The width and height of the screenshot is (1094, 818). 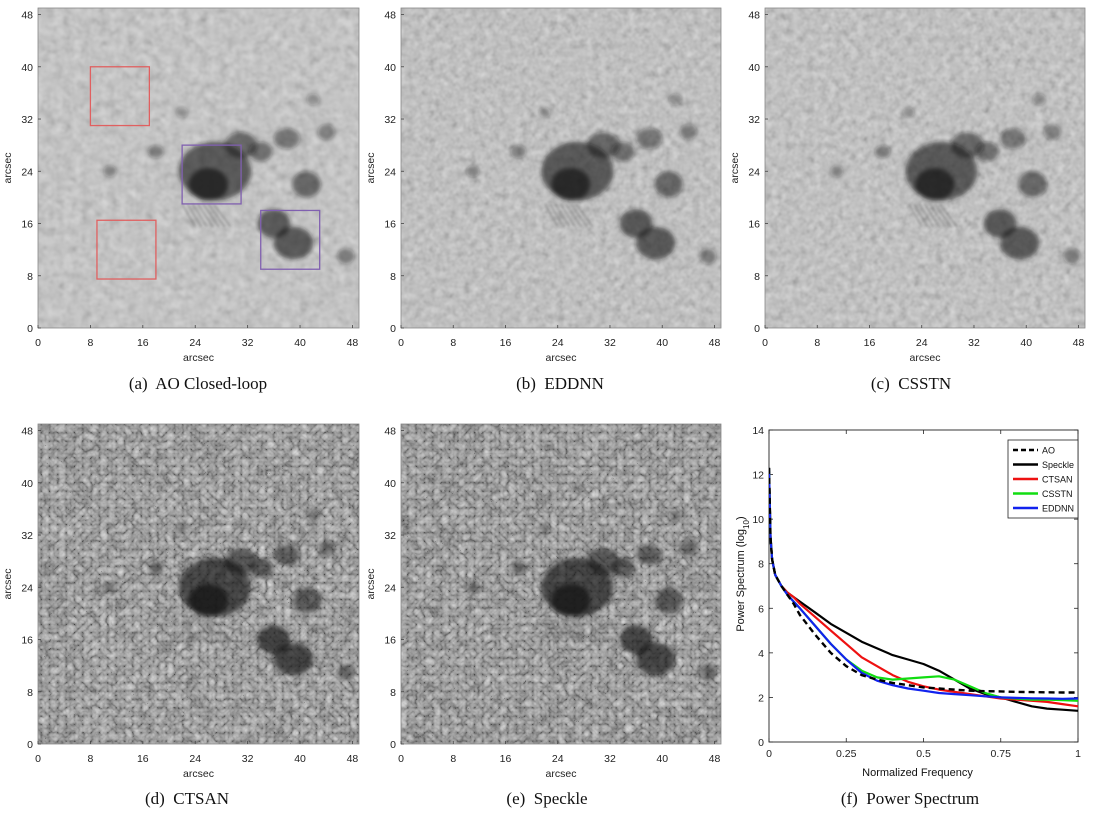 What do you see at coordinates (1058, 465) in the screenshot?
I see `legend-label-speckle: Speckle` at bounding box center [1058, 465].